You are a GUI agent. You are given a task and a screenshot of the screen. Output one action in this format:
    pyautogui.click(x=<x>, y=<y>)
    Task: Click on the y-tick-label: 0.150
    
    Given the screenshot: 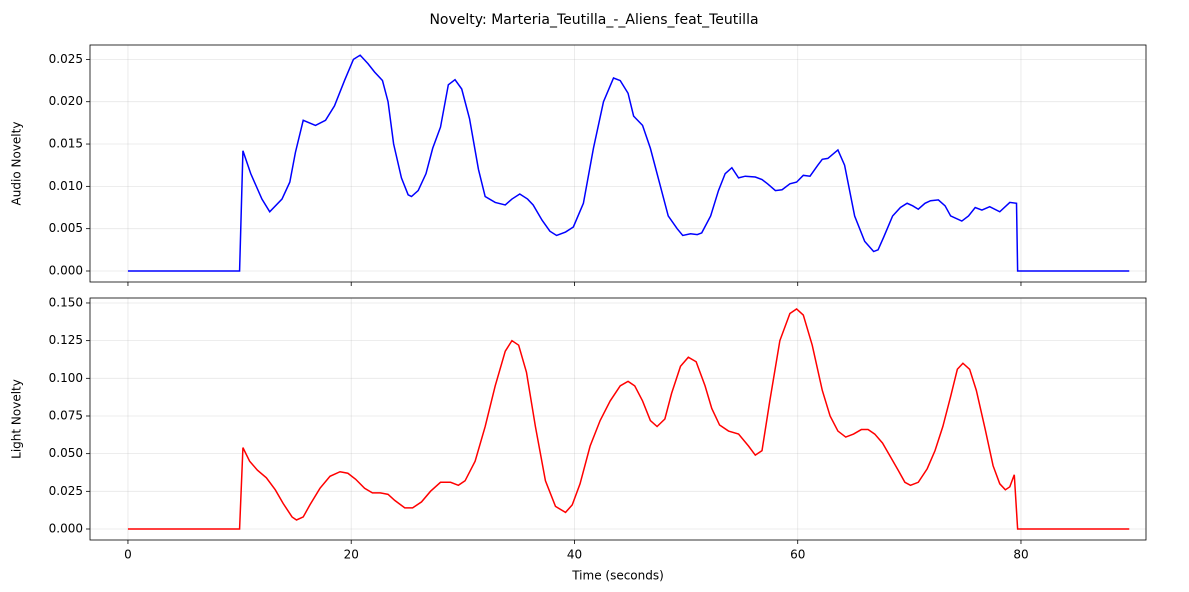 What is the action you would take?
    pyautogui.click(x=66, y=302)
    